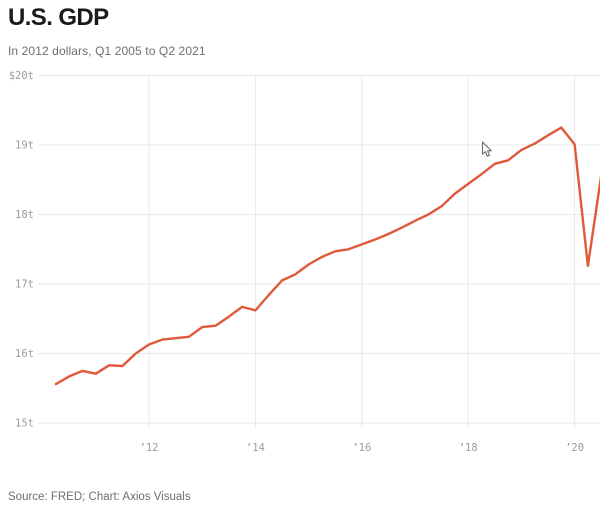 This screenshot has width=600, height=519. I want to click on x-axis-tick-label: ’20, so click(574, 448).